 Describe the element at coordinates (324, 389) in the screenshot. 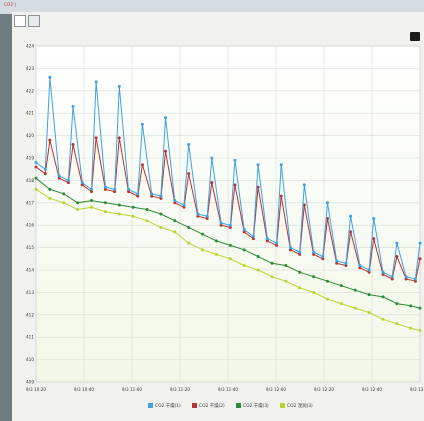

I see `x-tick-label: 9/3 12:20` at that location.